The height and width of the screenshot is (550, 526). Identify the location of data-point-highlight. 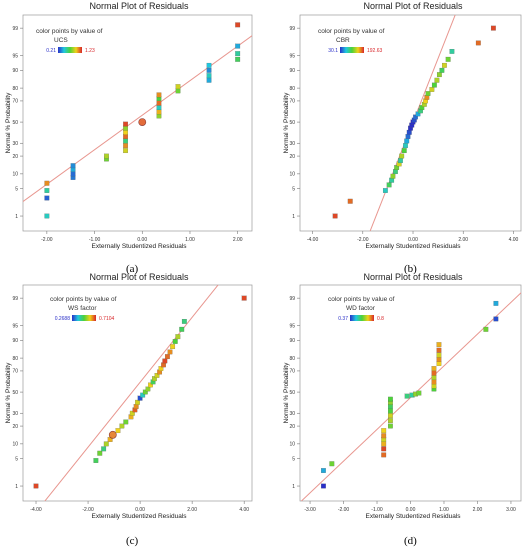
(142, 122).